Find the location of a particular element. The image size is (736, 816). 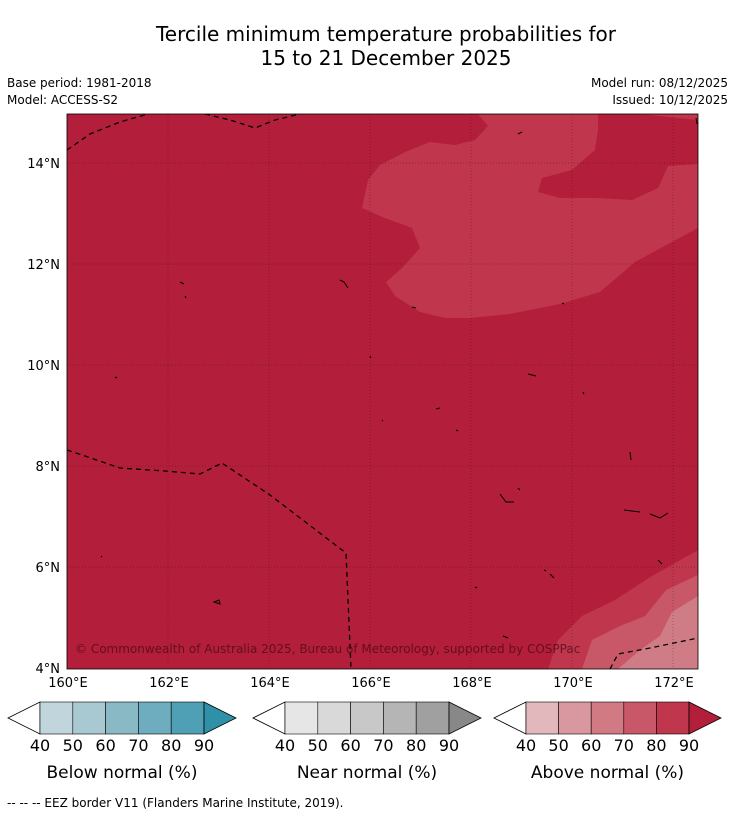

colorbar-title: Above normal (%) is located at coordinates (607, 773).